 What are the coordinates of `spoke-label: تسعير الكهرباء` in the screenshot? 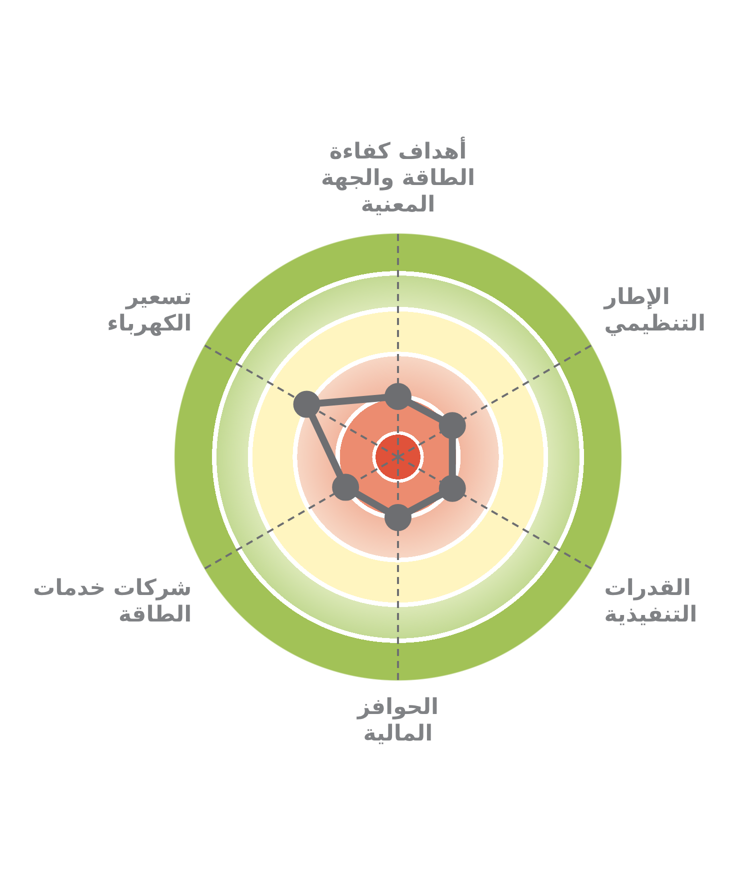 It's located at (149, 310).